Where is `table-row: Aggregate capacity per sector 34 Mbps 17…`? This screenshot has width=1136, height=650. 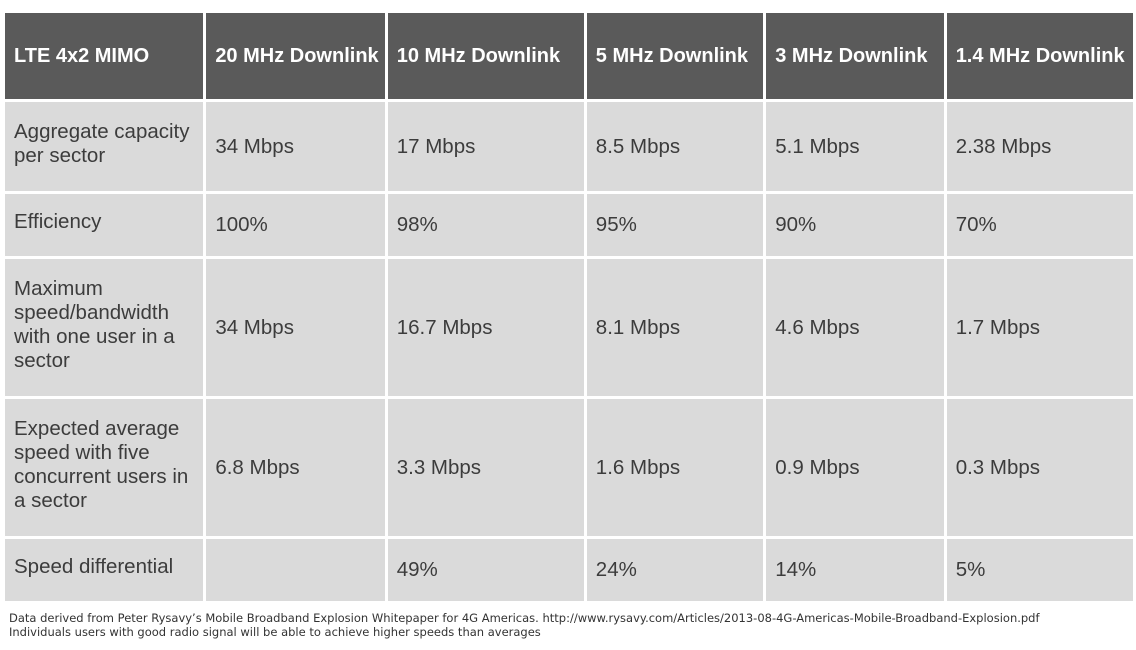
table-row: Aggregate capacity per sector 34 Mbps 17… is located at coordinates (569, 146).